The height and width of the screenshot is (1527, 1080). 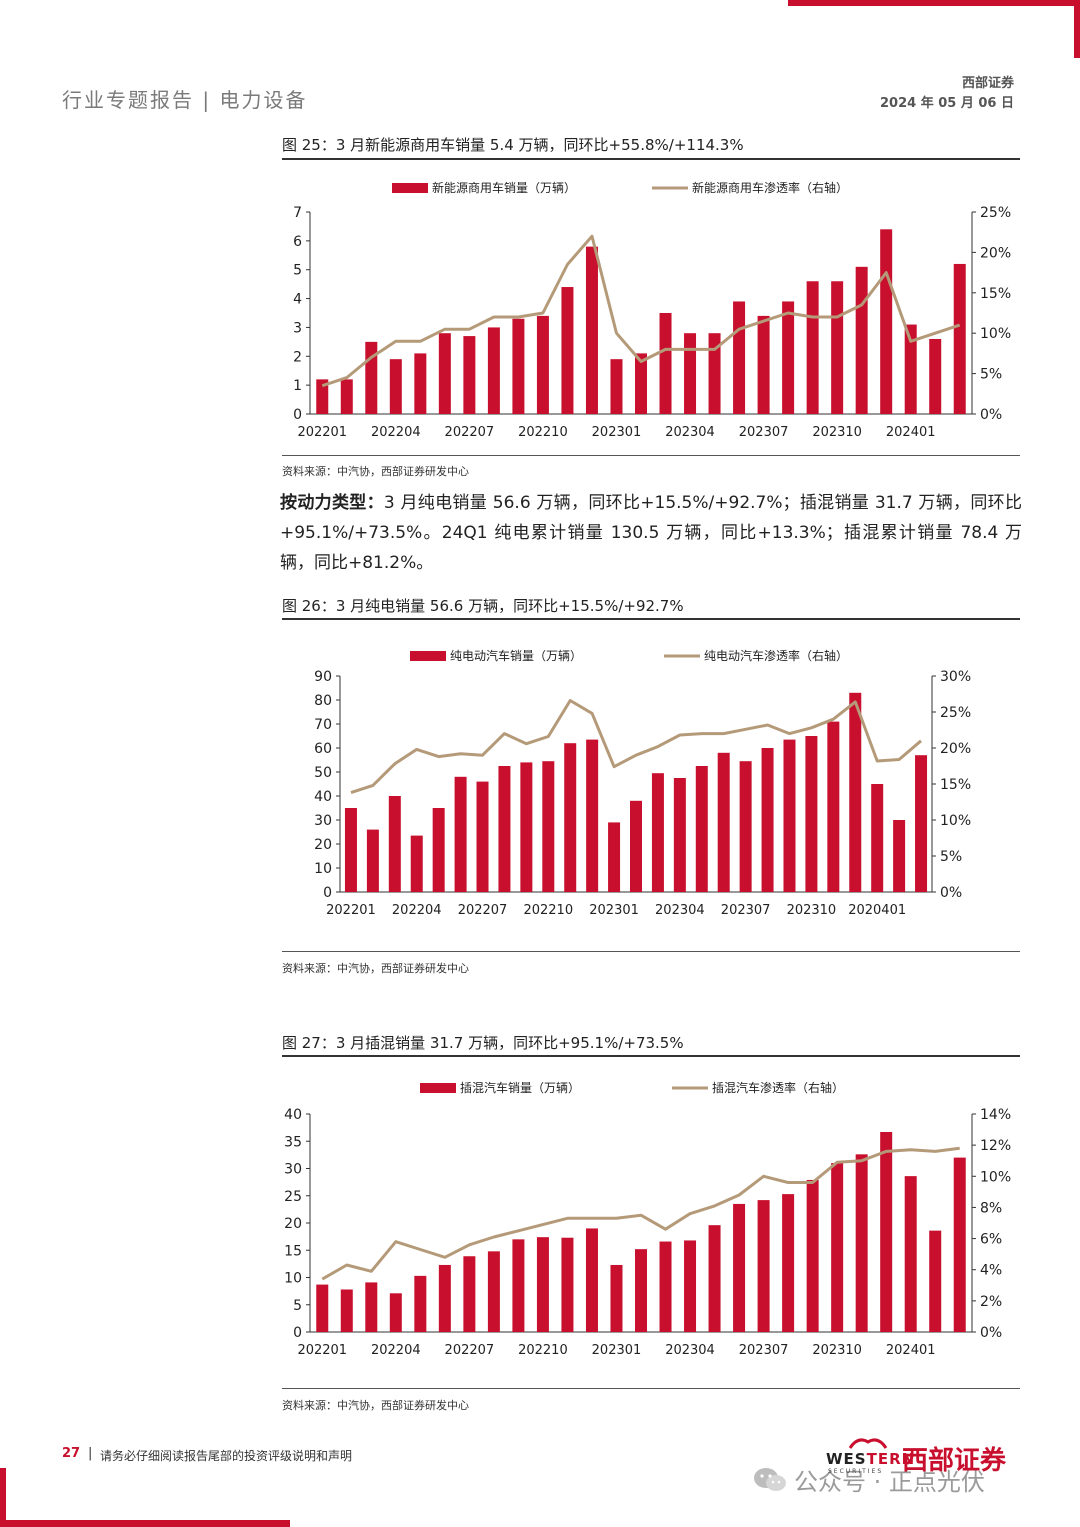 What do you see at coordinates (332, 503) in the screenshot?
I see `paragraph-lead: 按动力类型：` at bounding box center [332, 503].